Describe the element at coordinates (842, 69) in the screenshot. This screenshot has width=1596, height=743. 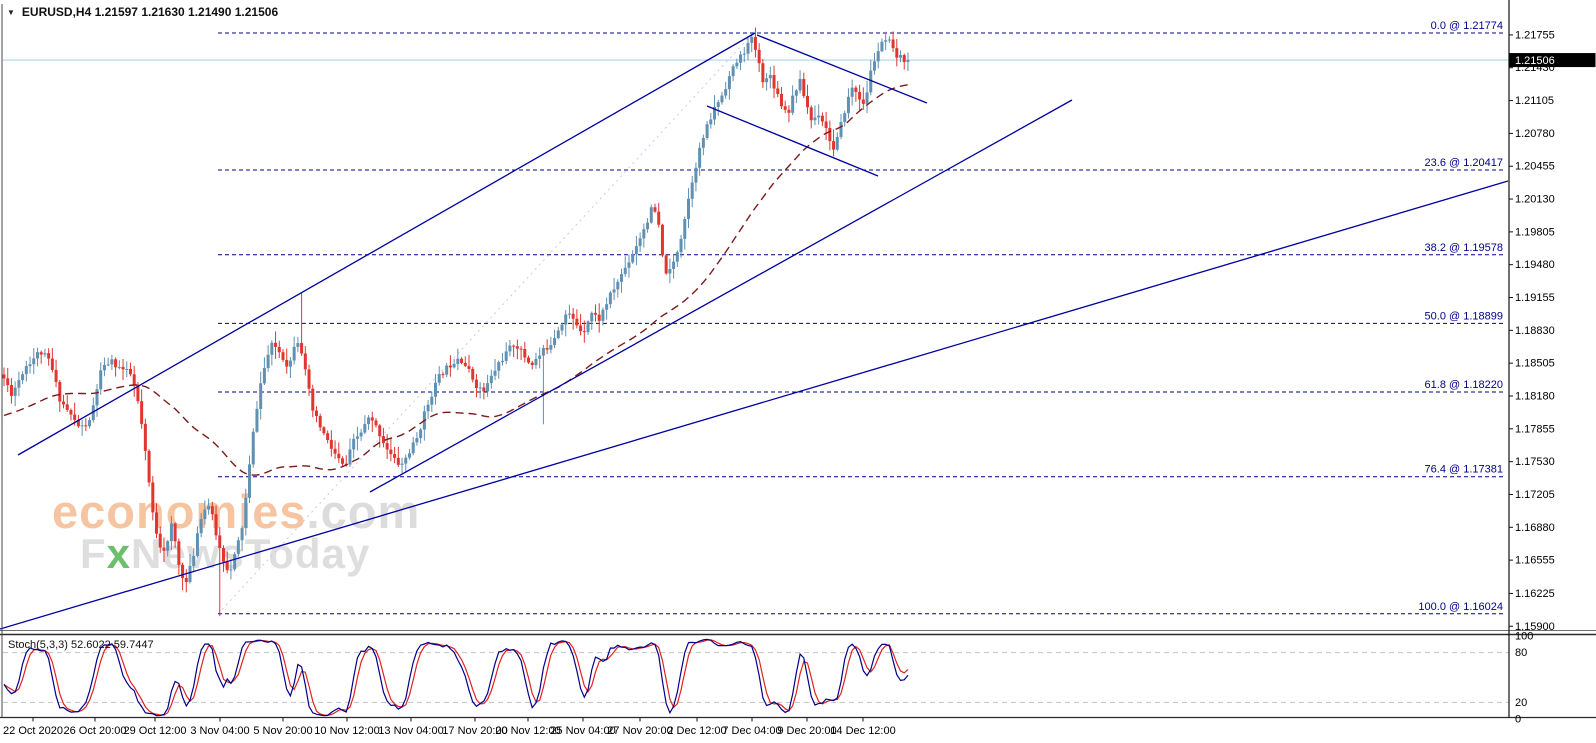
I see `trendline-flag-upper` at that location.